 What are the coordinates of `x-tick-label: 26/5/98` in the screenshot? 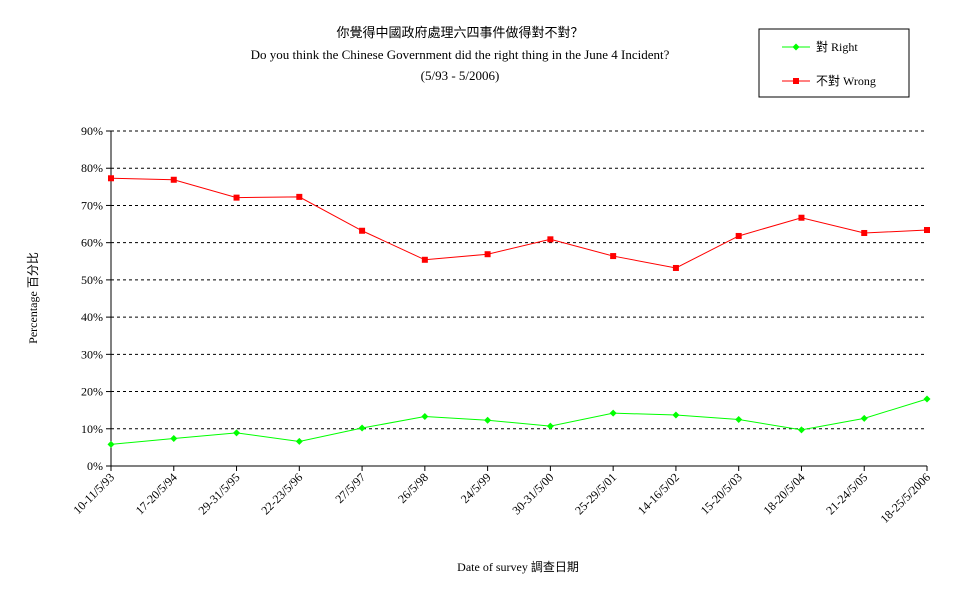 It's located at (413, 488).